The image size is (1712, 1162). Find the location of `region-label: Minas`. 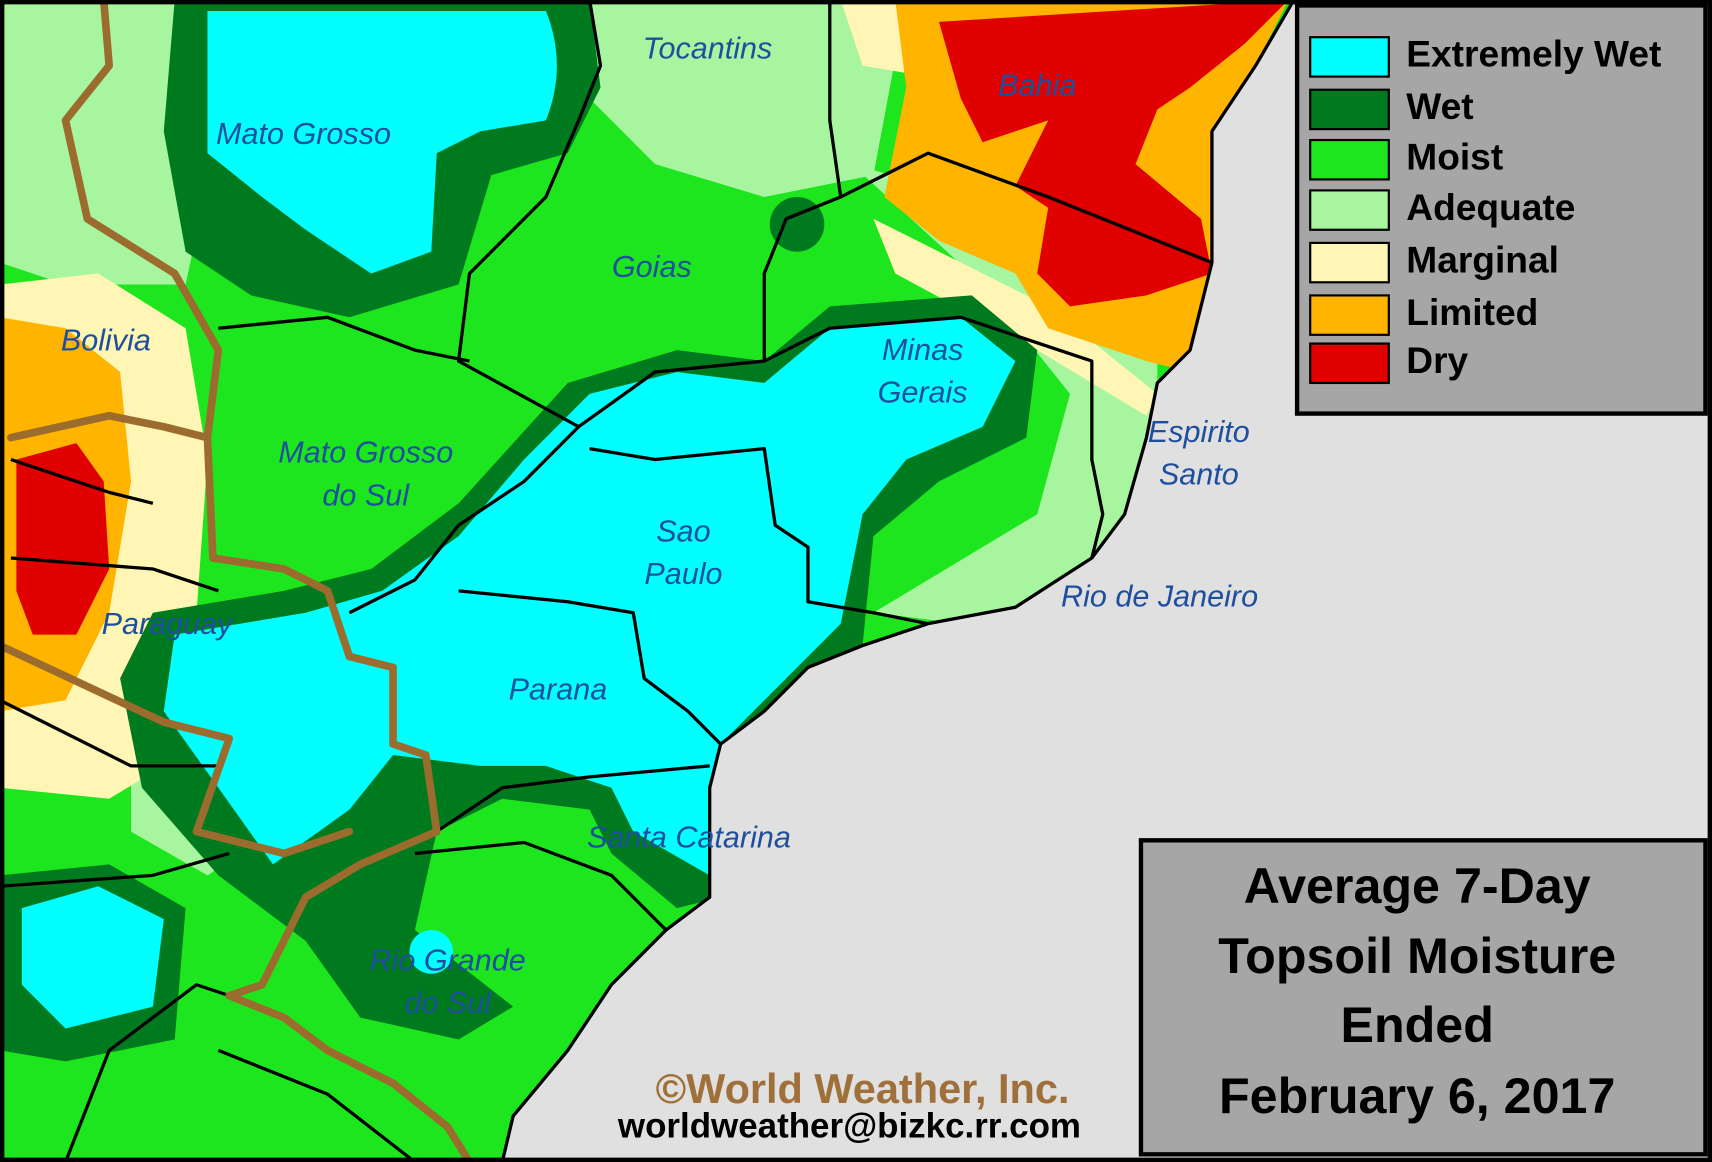

region-label: Minas is located at coordinates (923, 350).